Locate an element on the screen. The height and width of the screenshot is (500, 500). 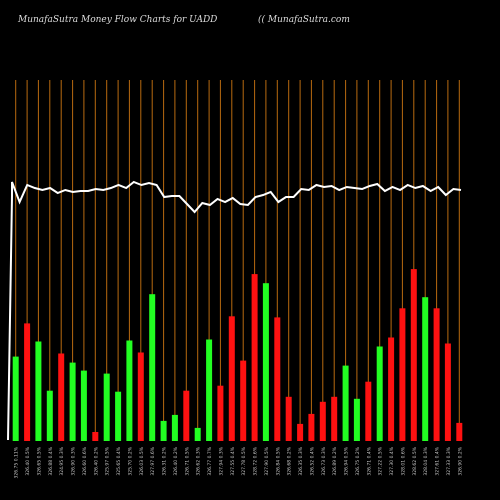
x-tick-label: 326.52 0.4% is located at coordinates (312, 460).